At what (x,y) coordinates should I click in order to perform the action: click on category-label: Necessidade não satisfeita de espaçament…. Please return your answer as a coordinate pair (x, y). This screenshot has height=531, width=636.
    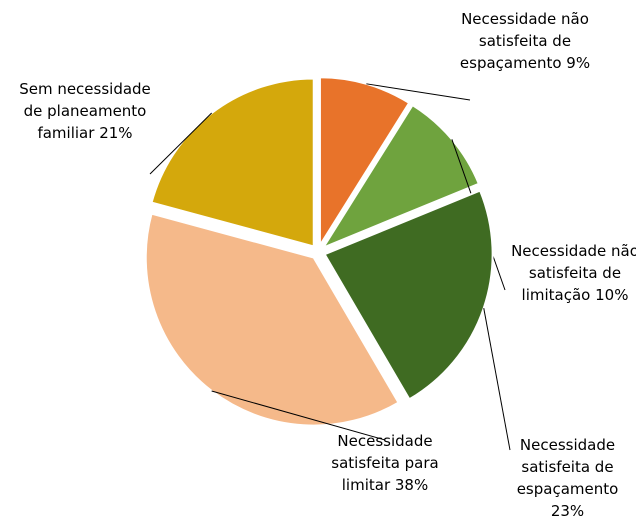
    Looking at the image, I should click on (524, 41).